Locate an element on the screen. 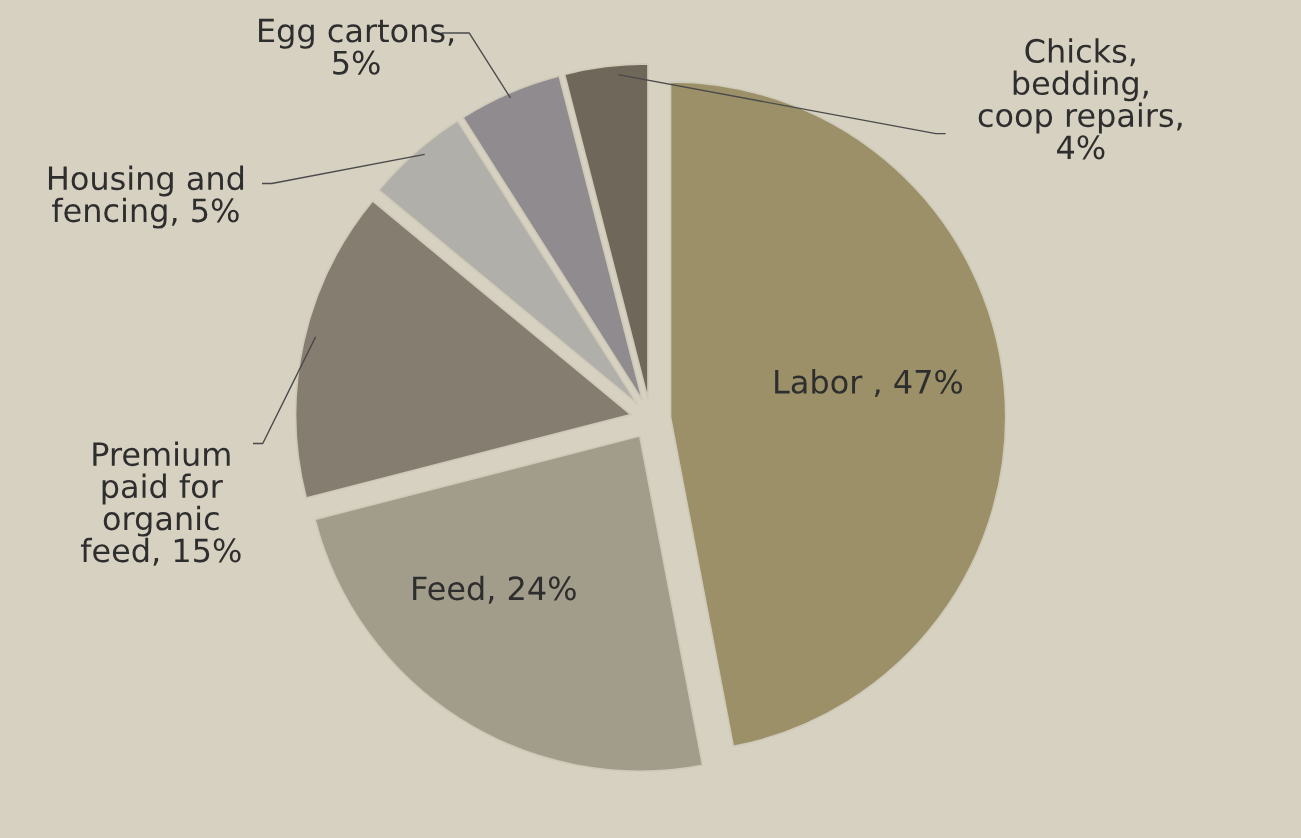 The width and height of the screenshot is (1301, 838). slice-label: Housing and fencing, 5% is located at coordinates (146, 197).